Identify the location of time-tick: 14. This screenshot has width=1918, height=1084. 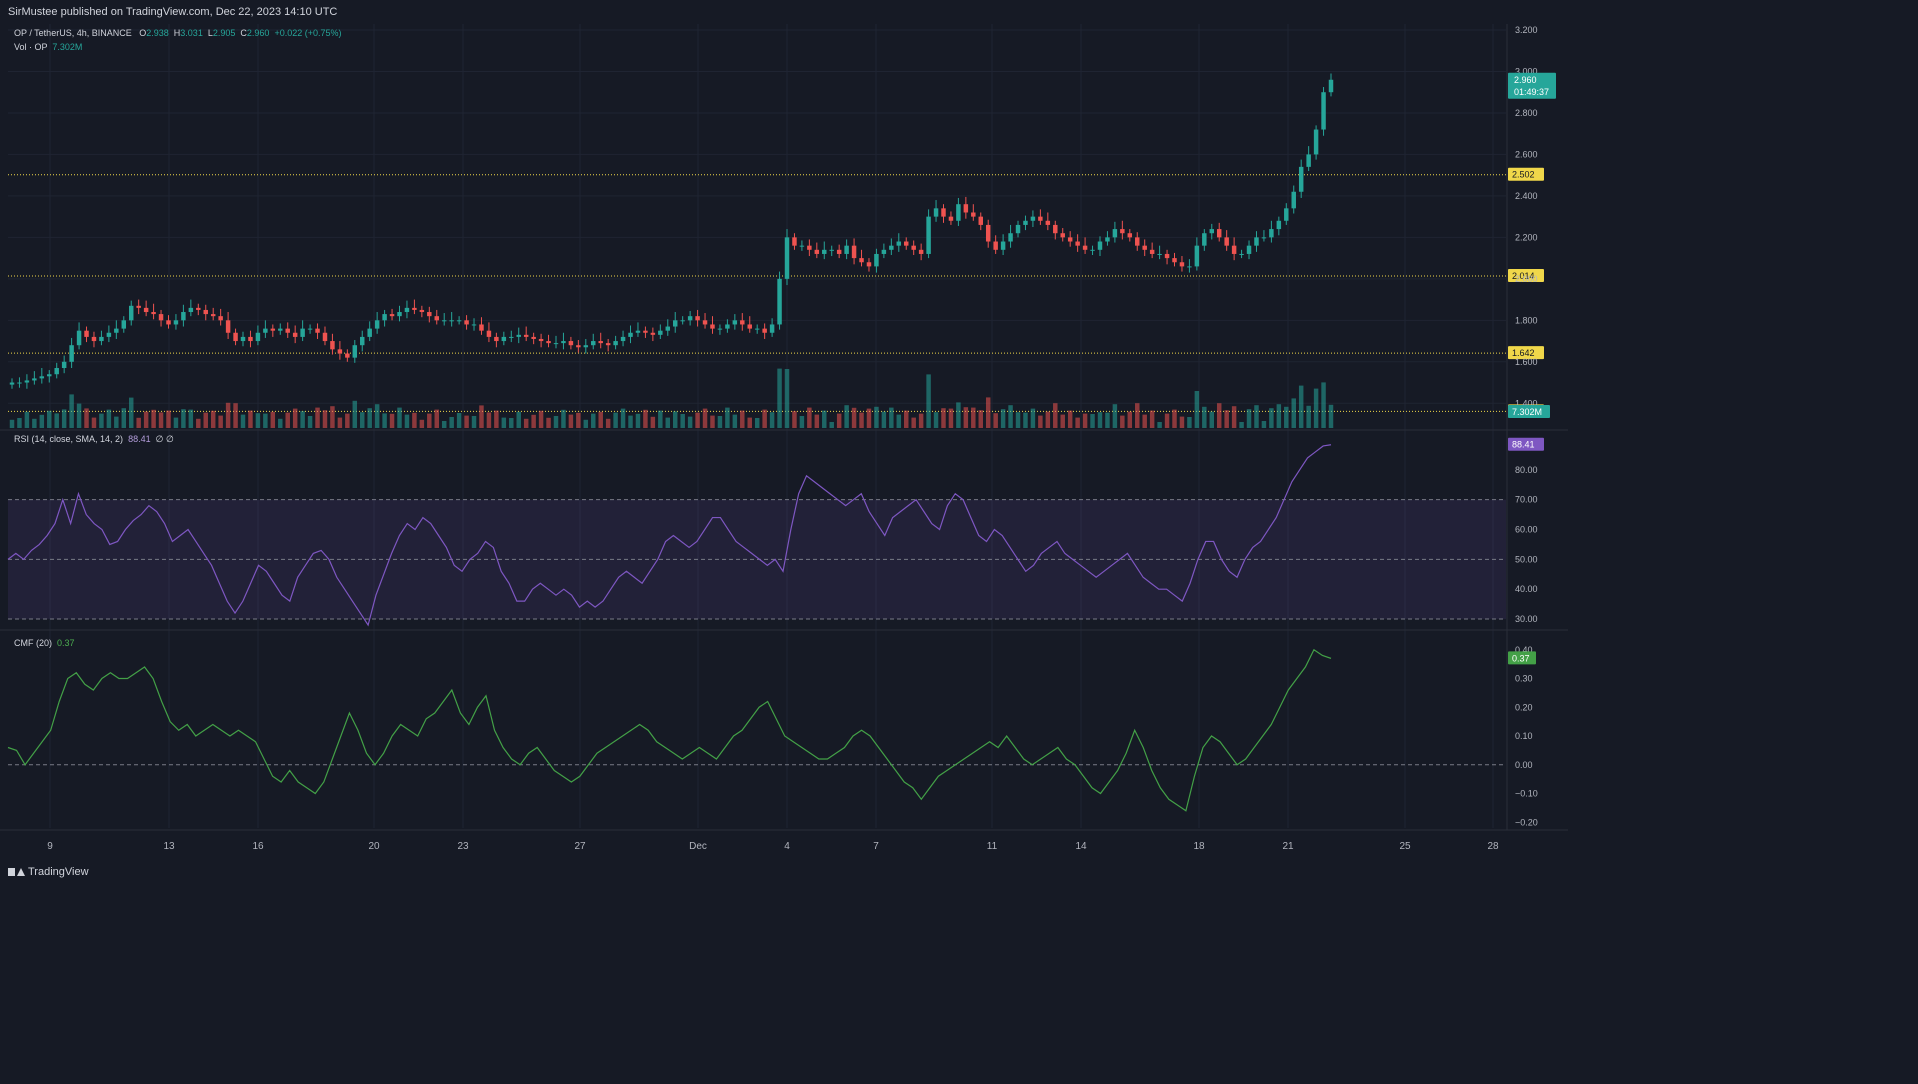
(1081, 846).